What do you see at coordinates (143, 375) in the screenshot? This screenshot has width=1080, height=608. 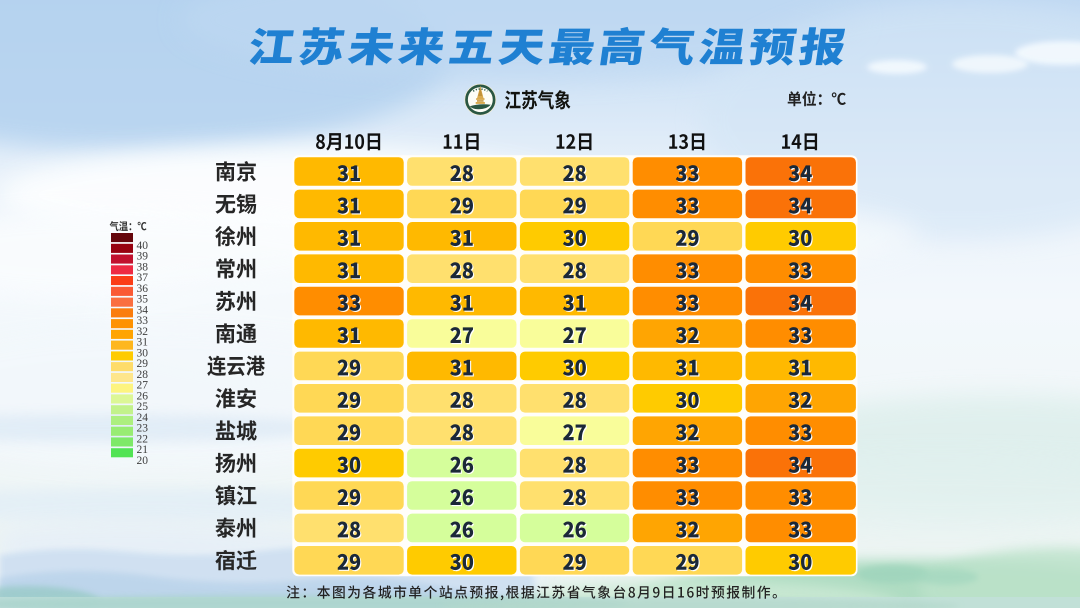 I see `svg-text: 28` at bounding box center [143, 375].